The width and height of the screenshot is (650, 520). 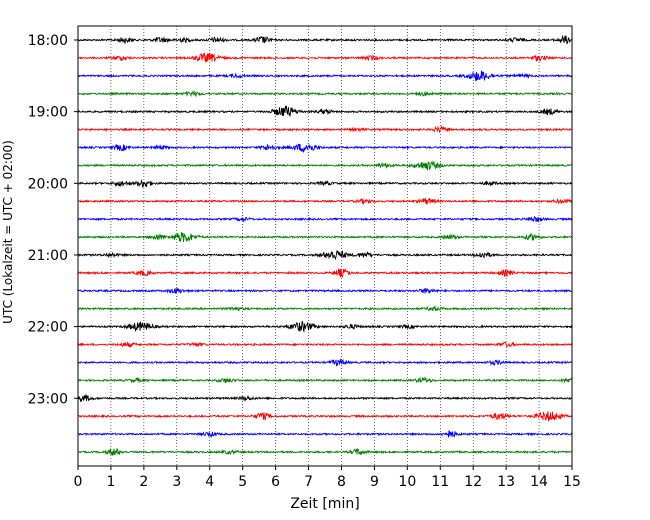 I want to click on x-tick-label: 2, so click(x=143, y=482).